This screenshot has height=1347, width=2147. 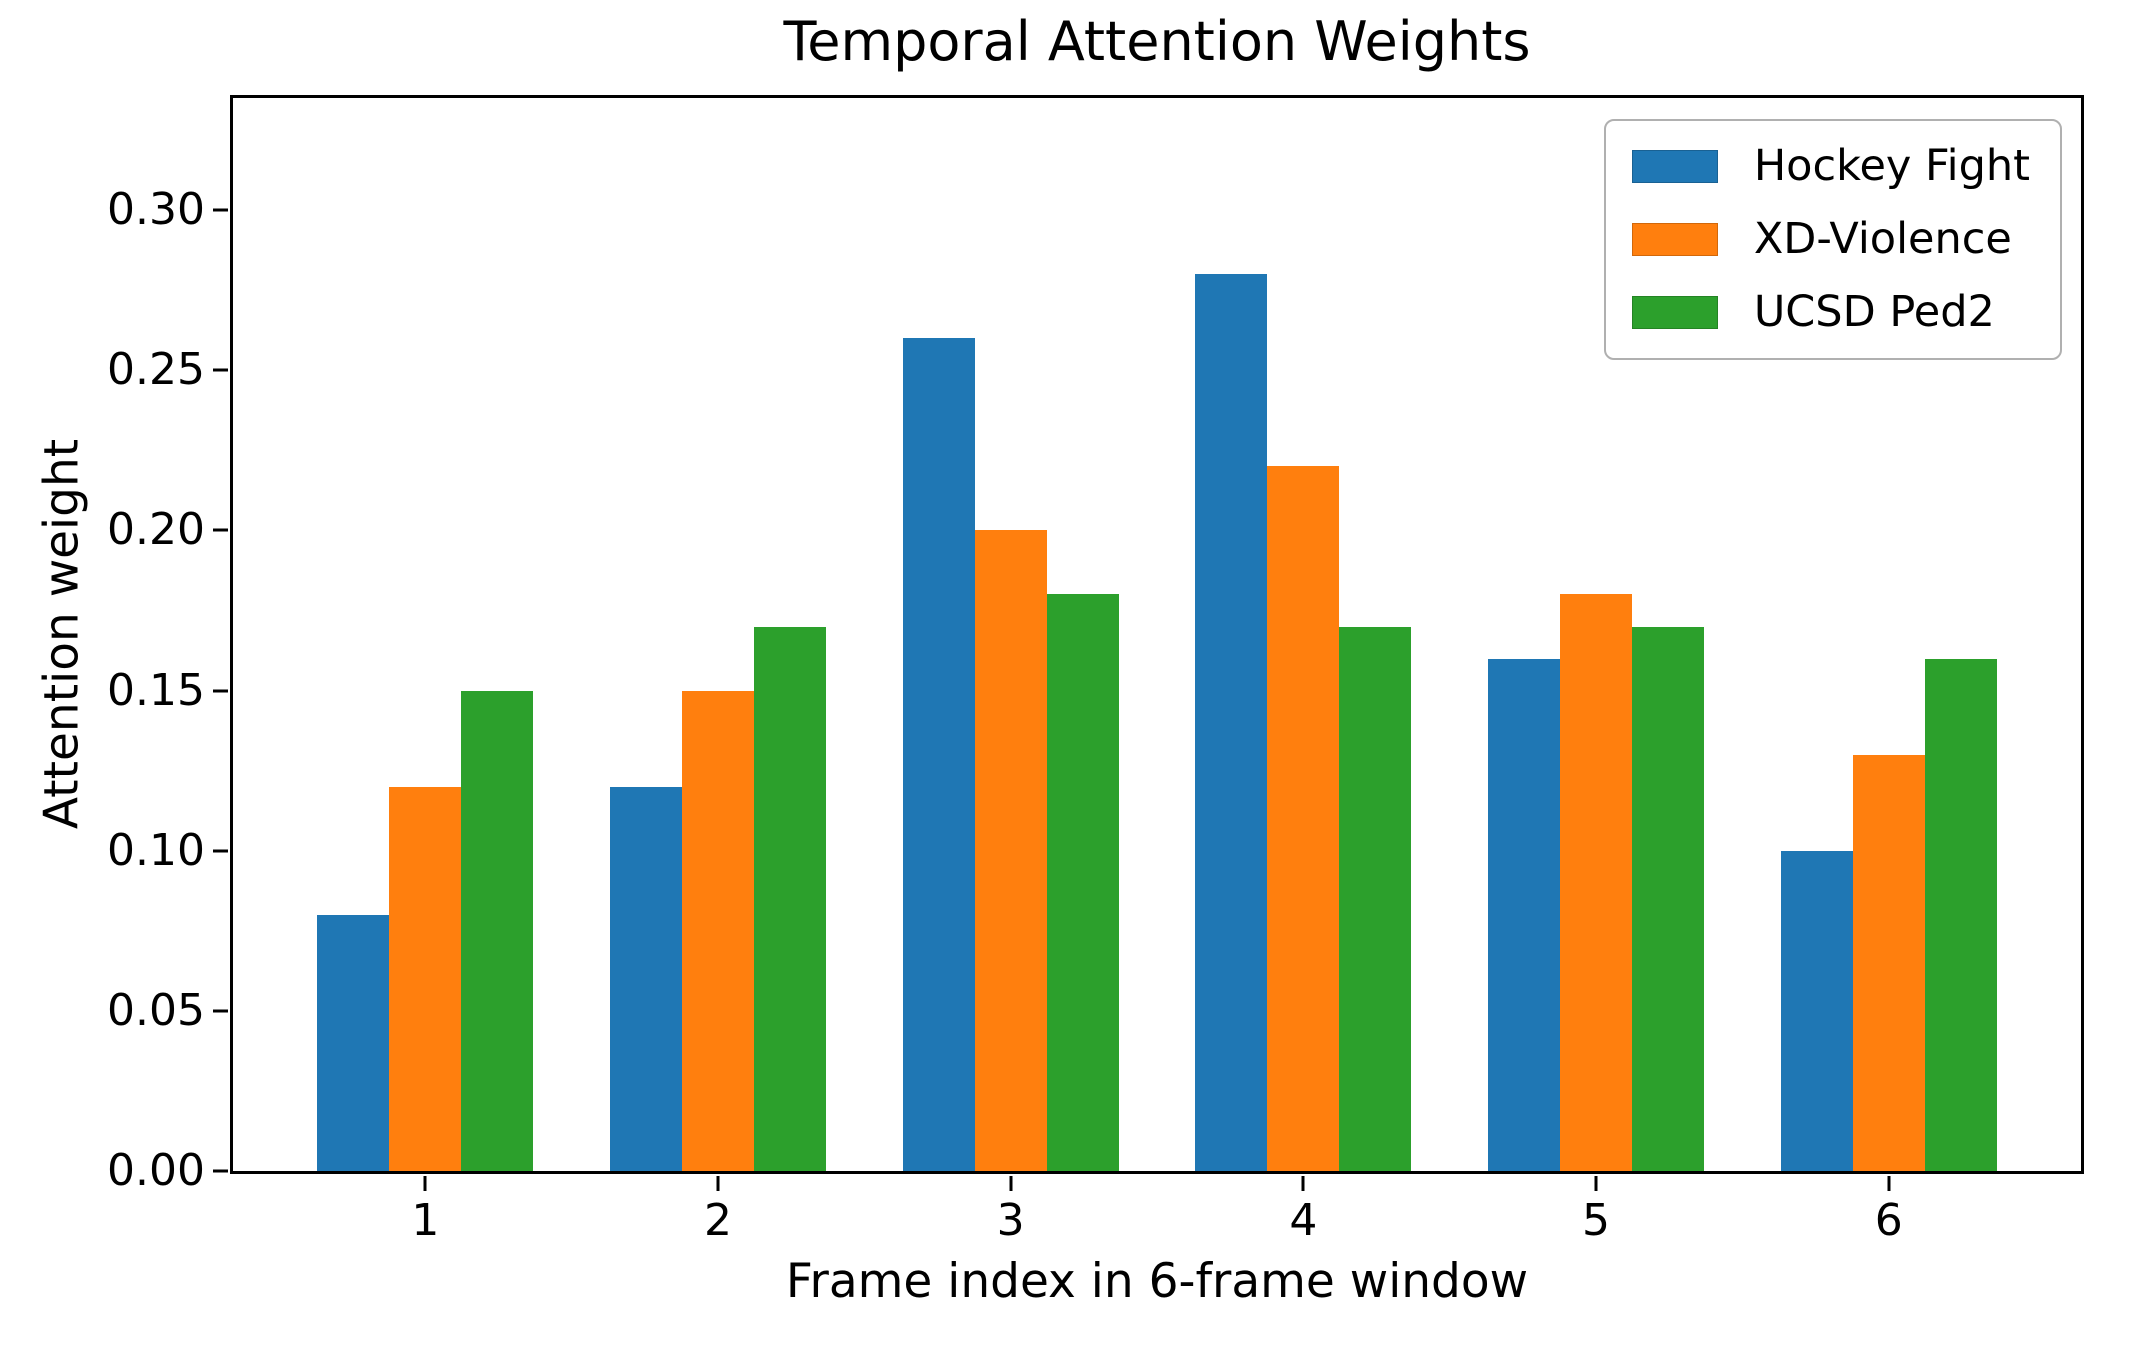 What do you see at coordinates (156, 850) in the screenshot?
I see `y-tick-label: 0.10` at bounding box center [156, 850].